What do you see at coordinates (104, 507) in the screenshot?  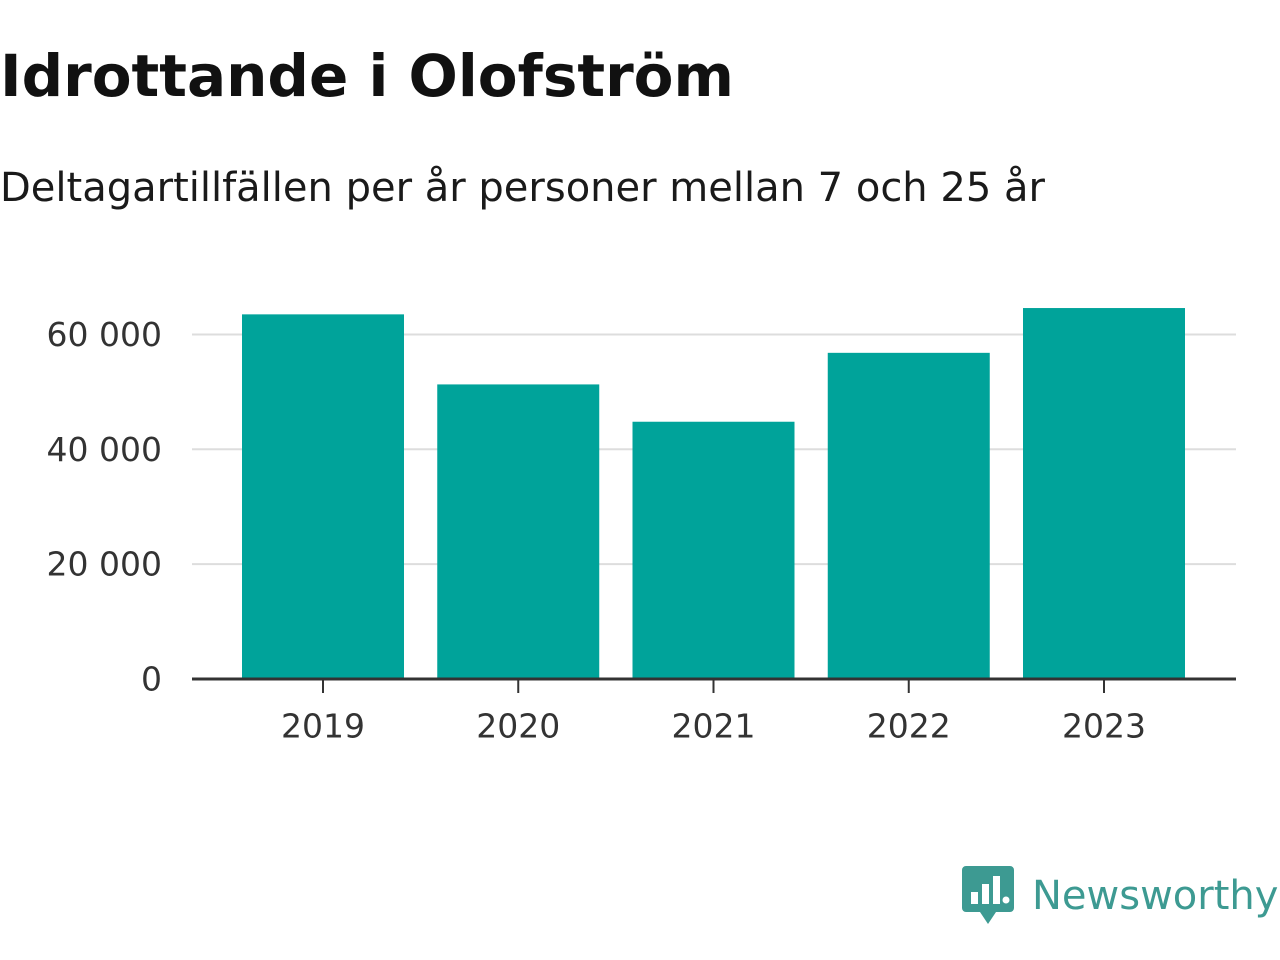 I see `y-axis-tick-labels: 0 20 000 40 000 60 000` at bounding box center [104, 507].